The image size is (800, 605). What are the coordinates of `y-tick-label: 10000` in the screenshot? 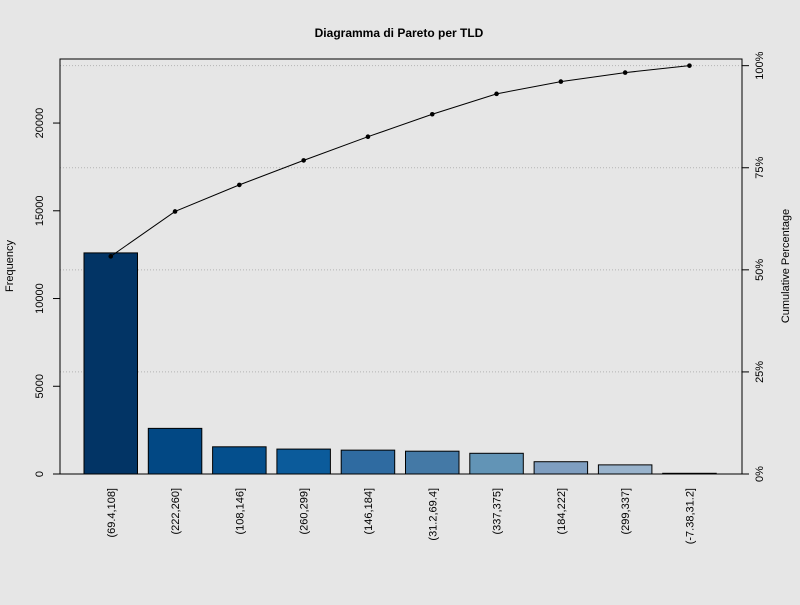 It's located at (40, 298).